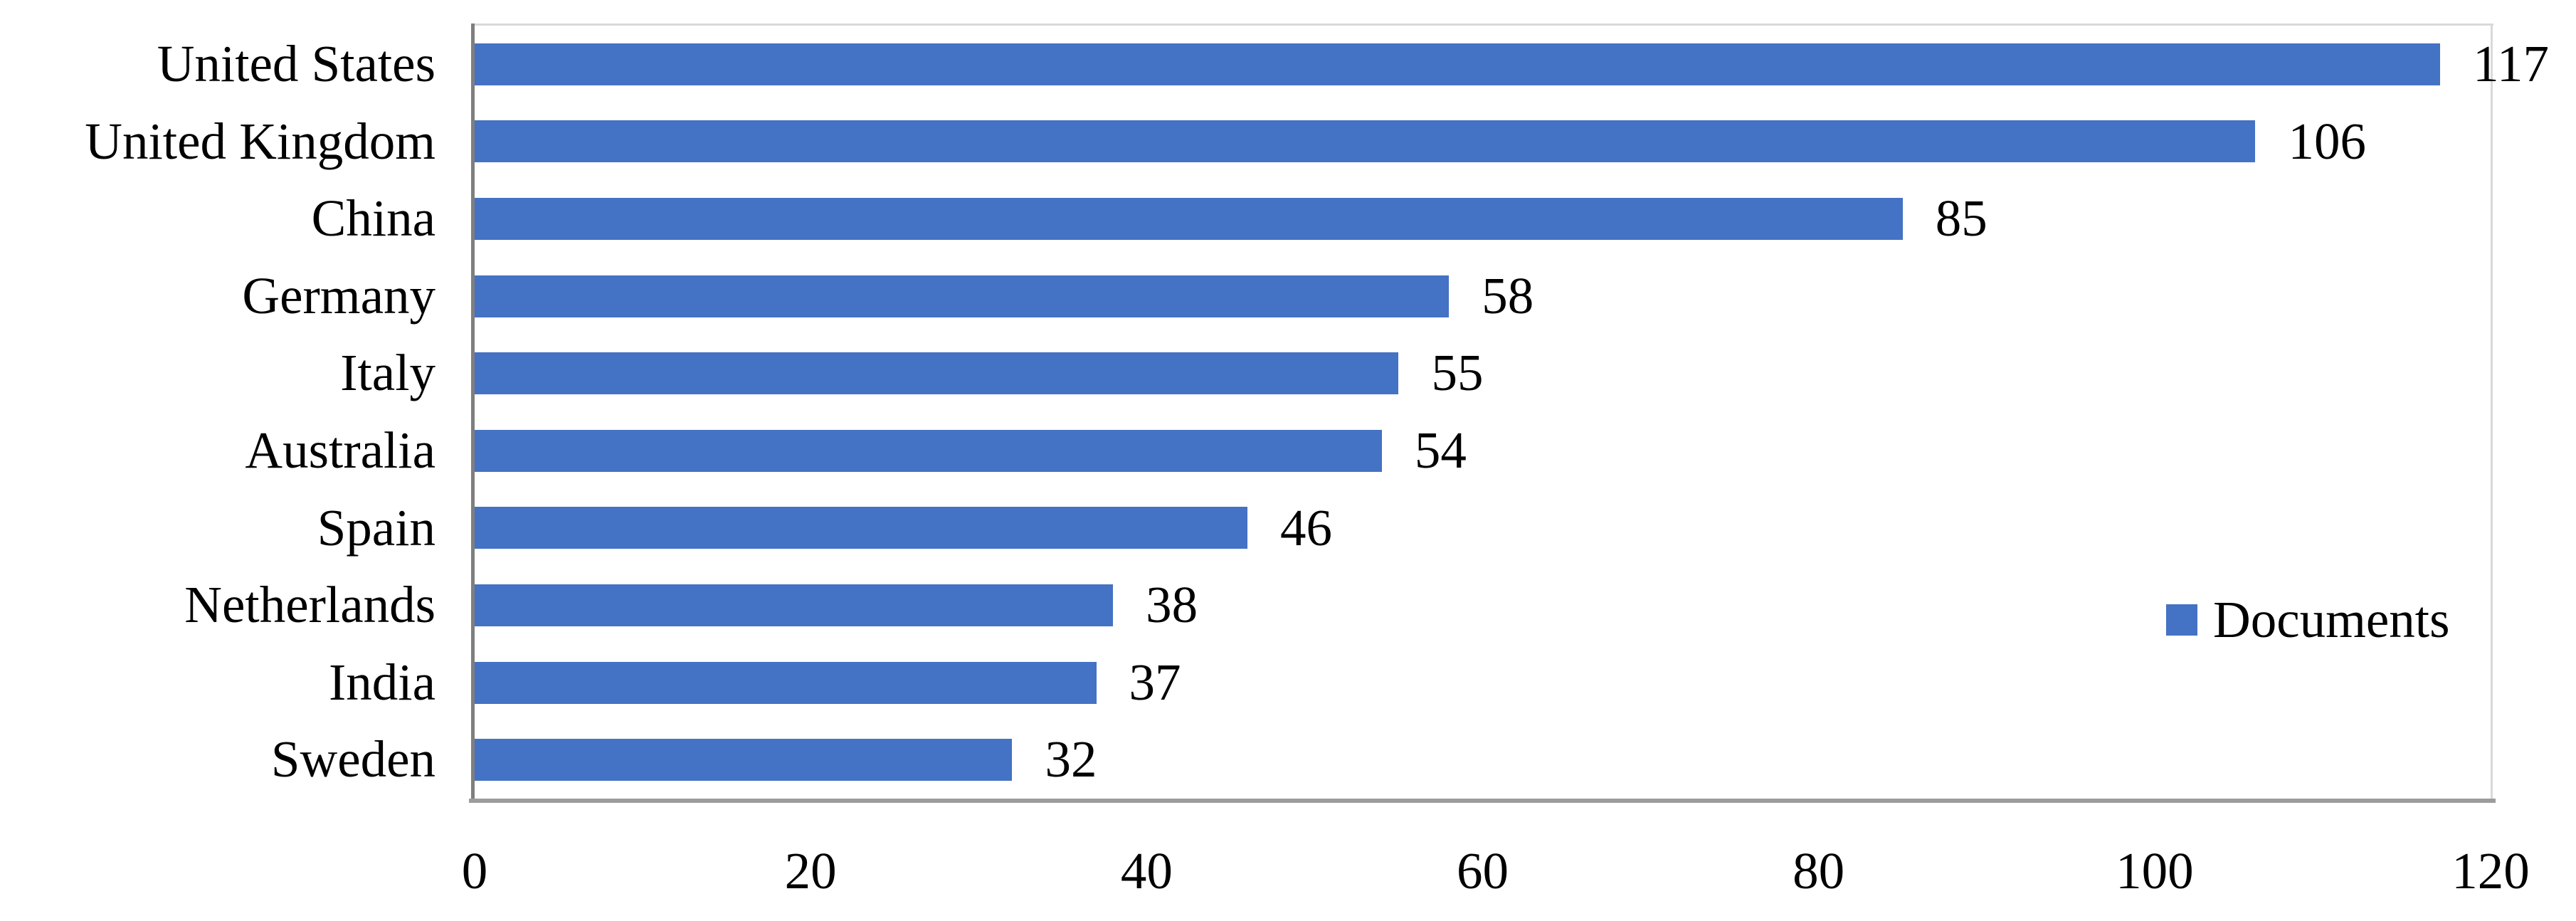 This screenshot has height=921, width=2576. I want to click on legend-label: Documents, so click(2332, 619).